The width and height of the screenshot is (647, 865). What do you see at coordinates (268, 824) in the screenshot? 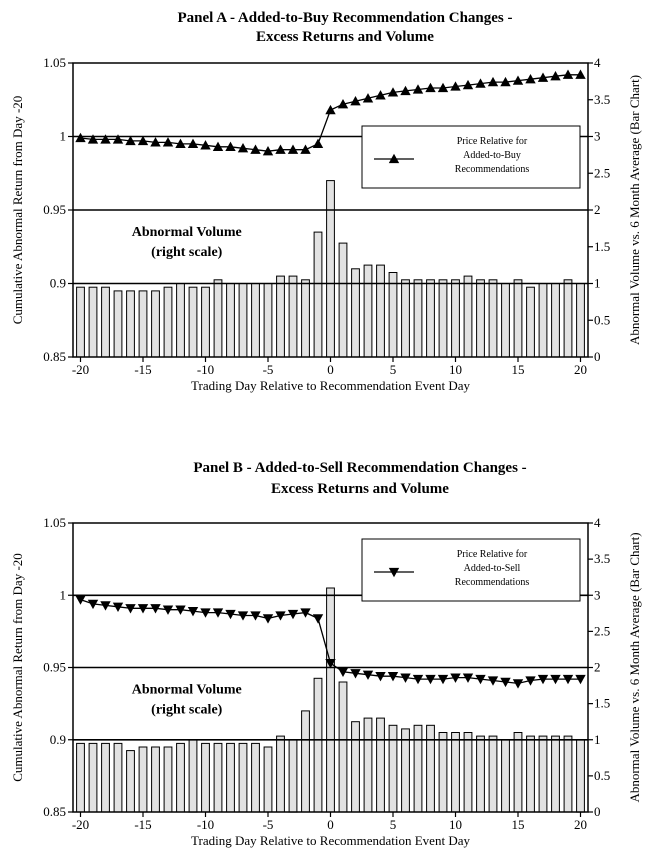
I see `x-tick-label: -5` at bounding box center [268, 824].